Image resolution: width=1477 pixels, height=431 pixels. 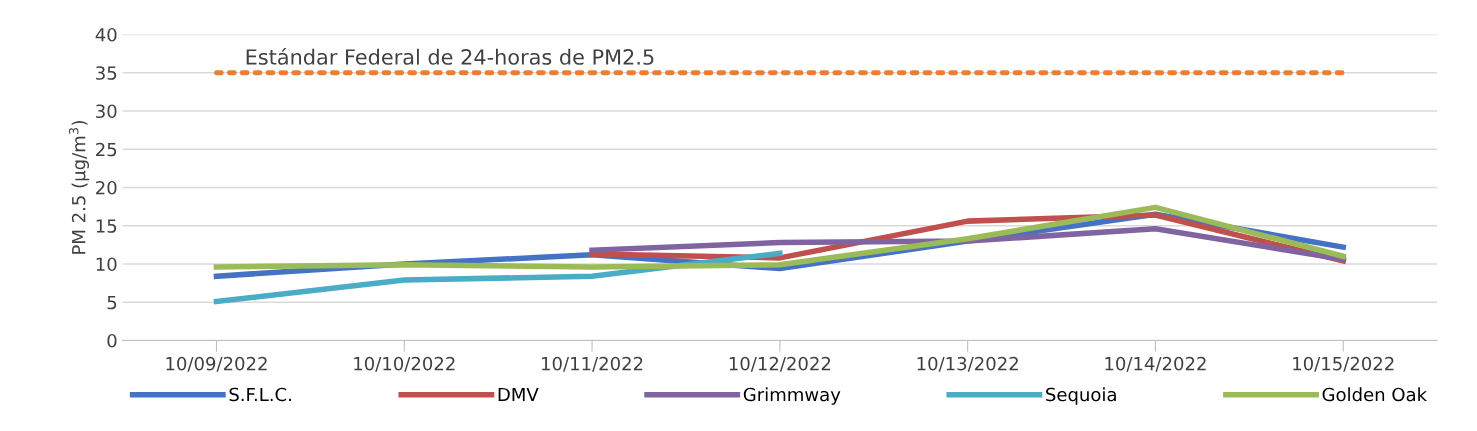 I want to click on legend-label: DMV, so click(x=518, y=394).